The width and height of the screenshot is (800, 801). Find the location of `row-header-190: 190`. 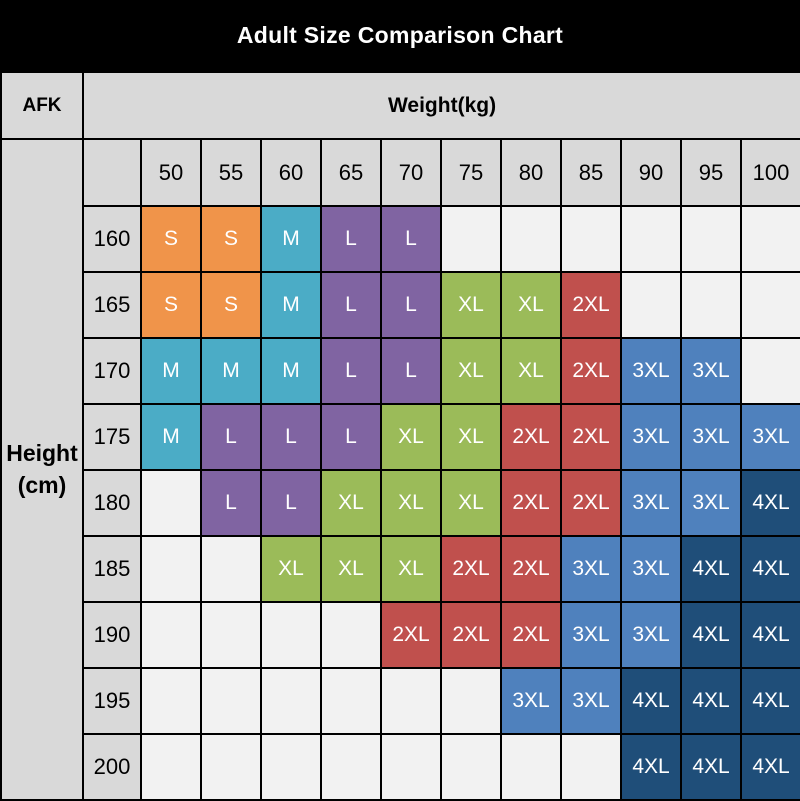

row-header-190: 190 is located at coordinates (112, 635).